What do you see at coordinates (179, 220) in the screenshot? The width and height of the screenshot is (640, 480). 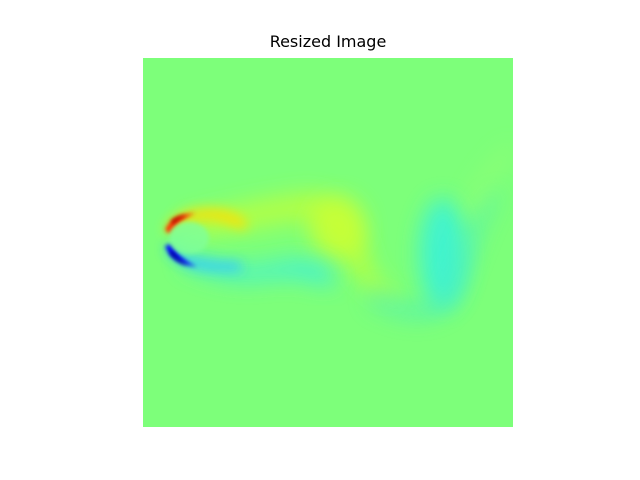 I see `upper-shear-peak` at bounding box center [179, 220].